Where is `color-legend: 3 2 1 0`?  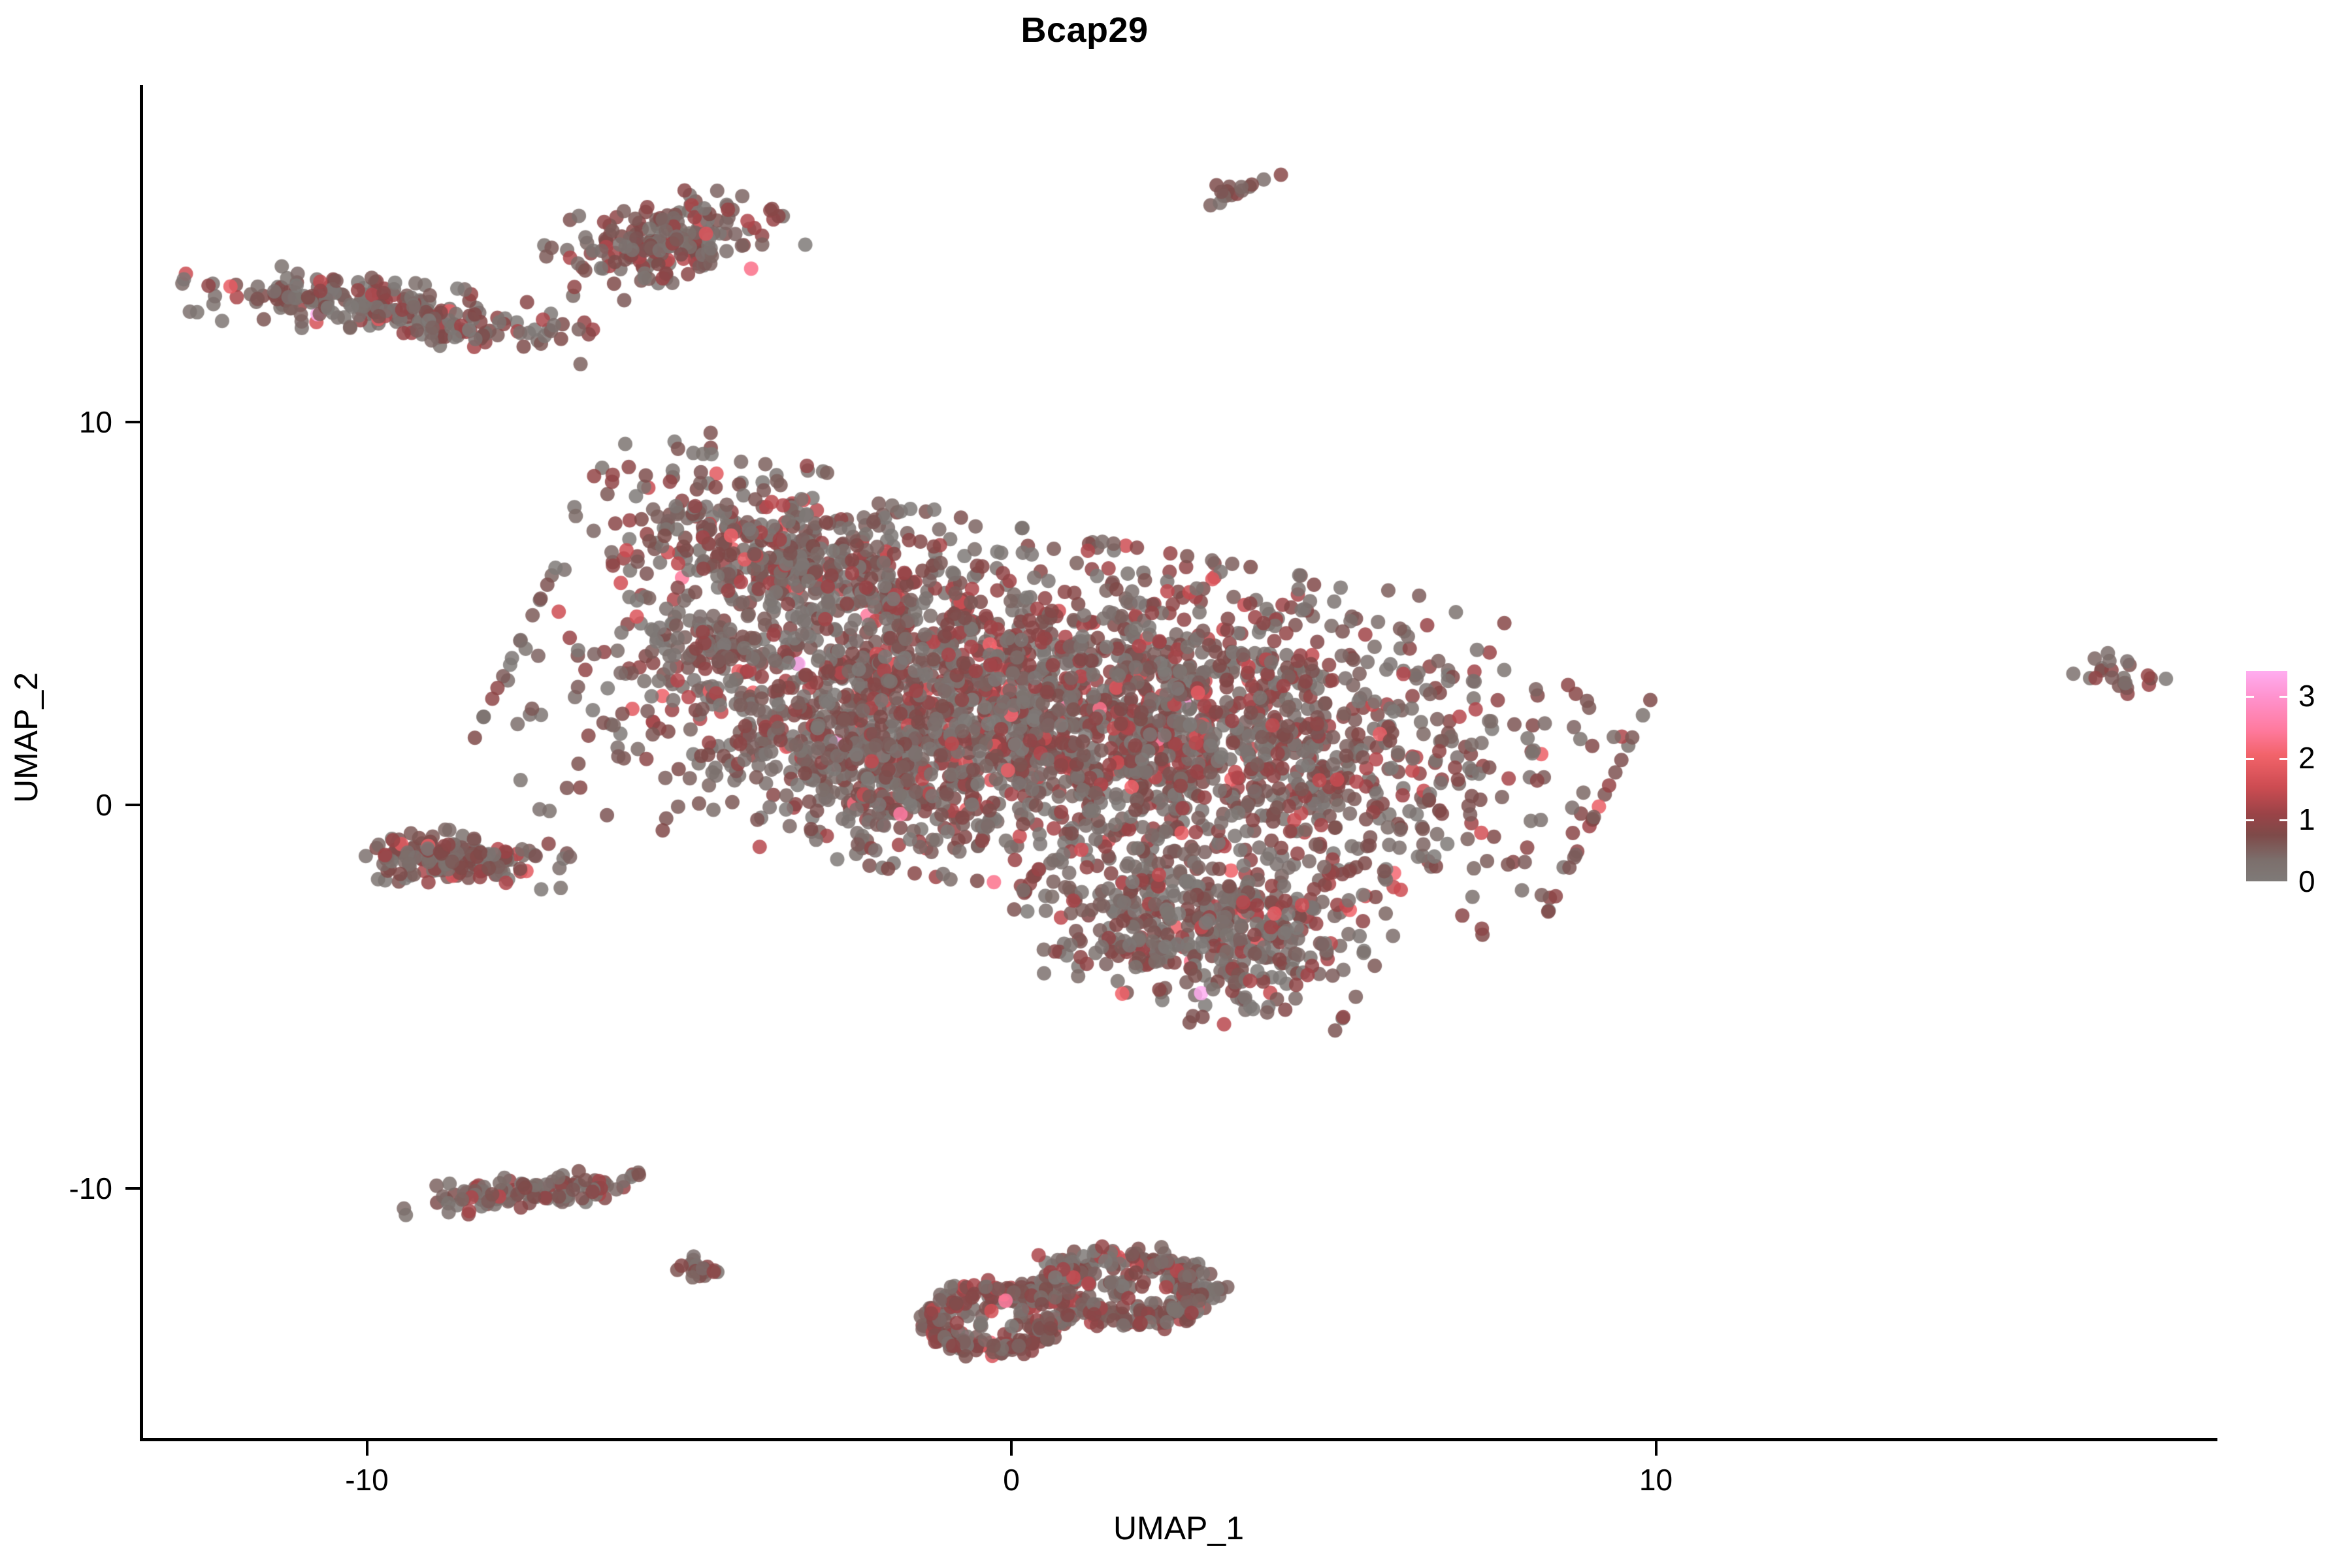 color-legend: 3 2 1 0 is located at coordinates (2298, 784).